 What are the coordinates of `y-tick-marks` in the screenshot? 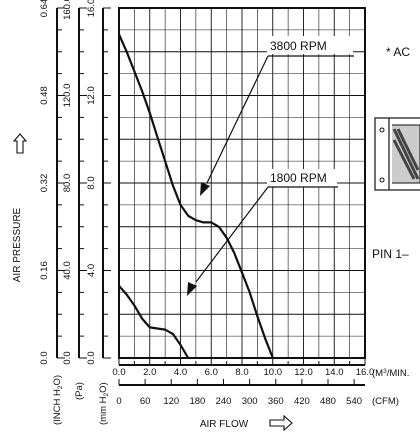 It's located at (84, 183).